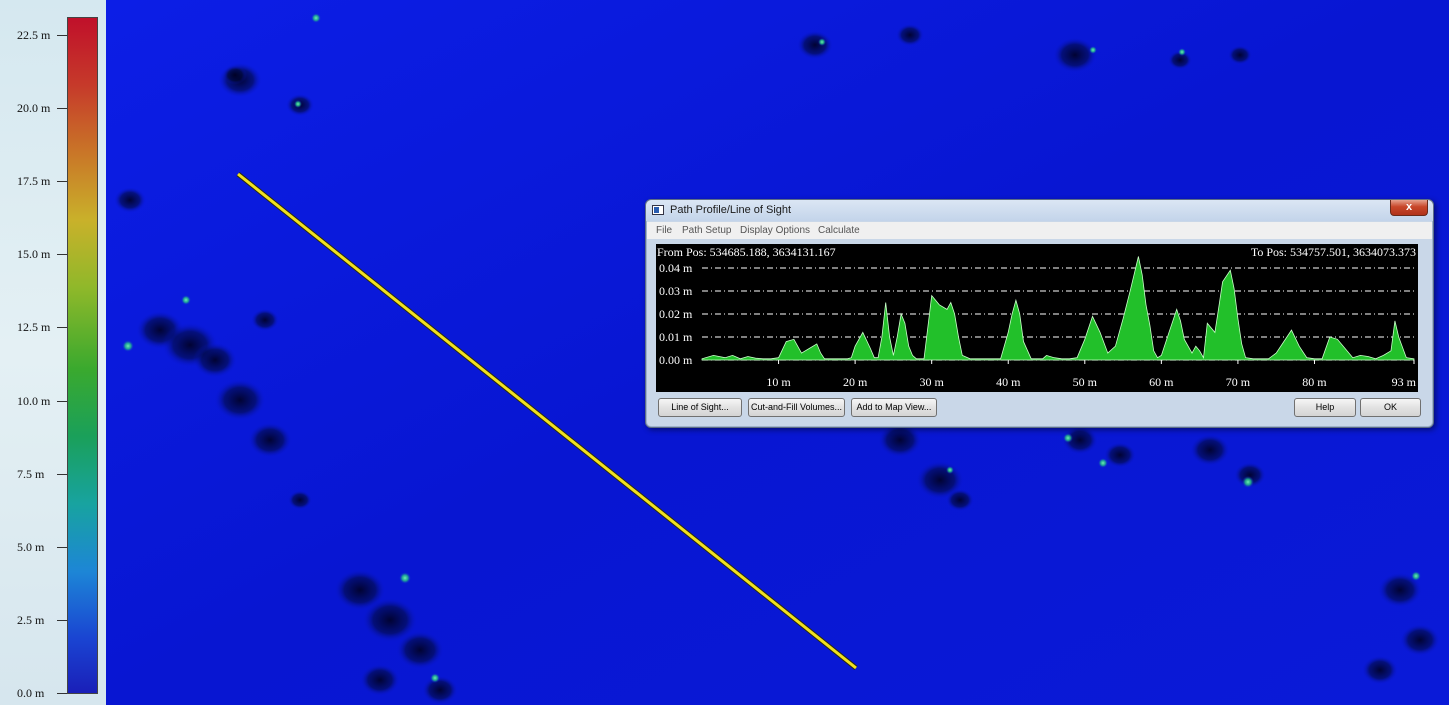  Describe the element at coordinates (34, 108) in the screenshot. I see `legend-tick-label: 20.0 m` at that location.